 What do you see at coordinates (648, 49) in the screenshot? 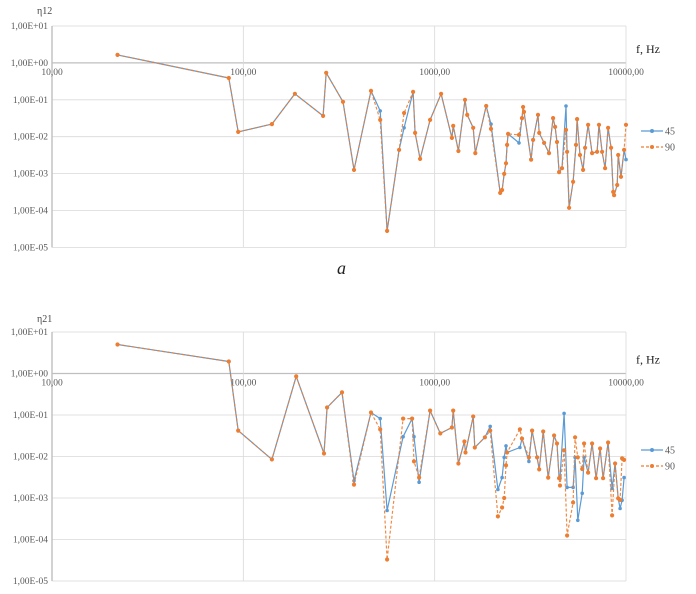
I see `x-axis-title: f, Hz` at bounding box center [648, 49].